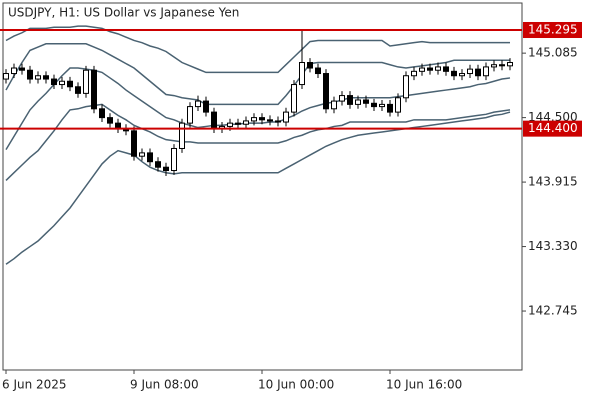 Image resolution: width=600 pixels, height=400 pixels. Describe the element at coordinates (553, 53) in the screenshot. I see `y-tick-label: 145.085` at that location.